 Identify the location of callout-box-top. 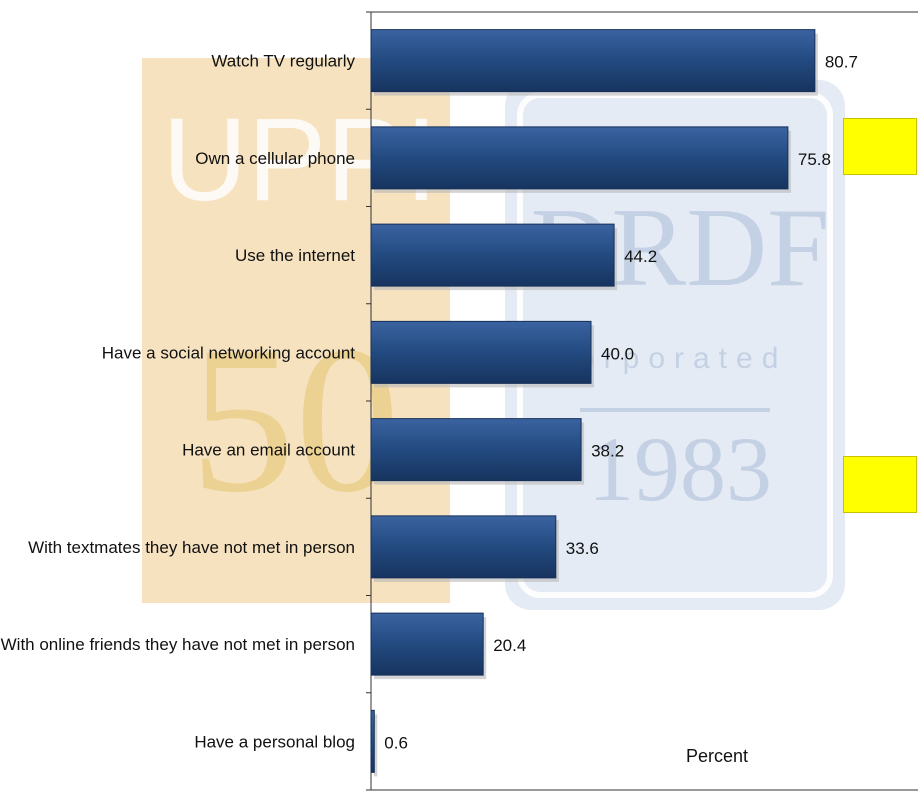
(880, 146).